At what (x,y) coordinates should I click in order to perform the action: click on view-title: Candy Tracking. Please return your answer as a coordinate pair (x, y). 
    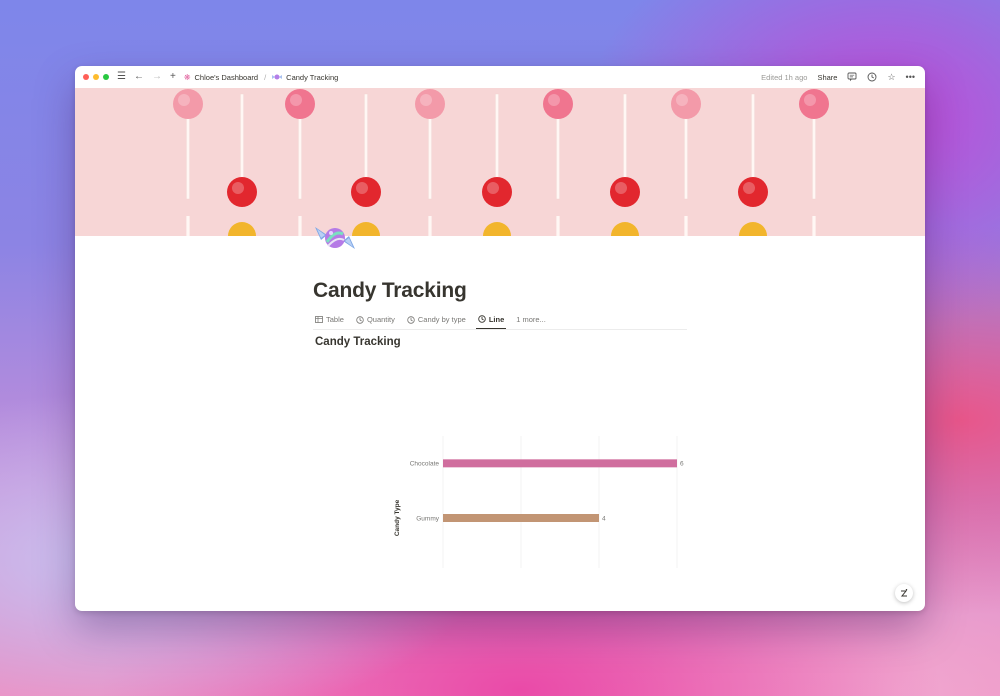
    Looking at the image, I should click on (358, 342).